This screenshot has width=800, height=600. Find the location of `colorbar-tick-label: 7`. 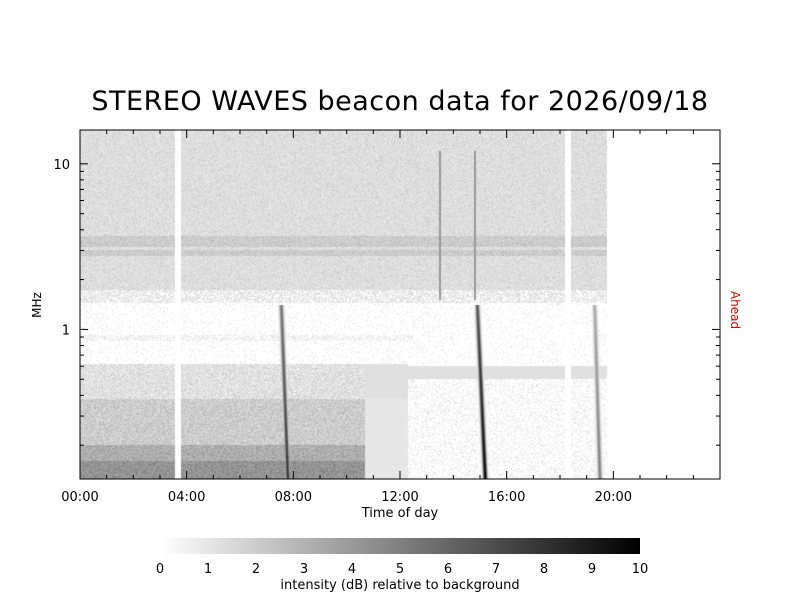

colorbar-tick-label: 7 is located at coordinates (496, 569).